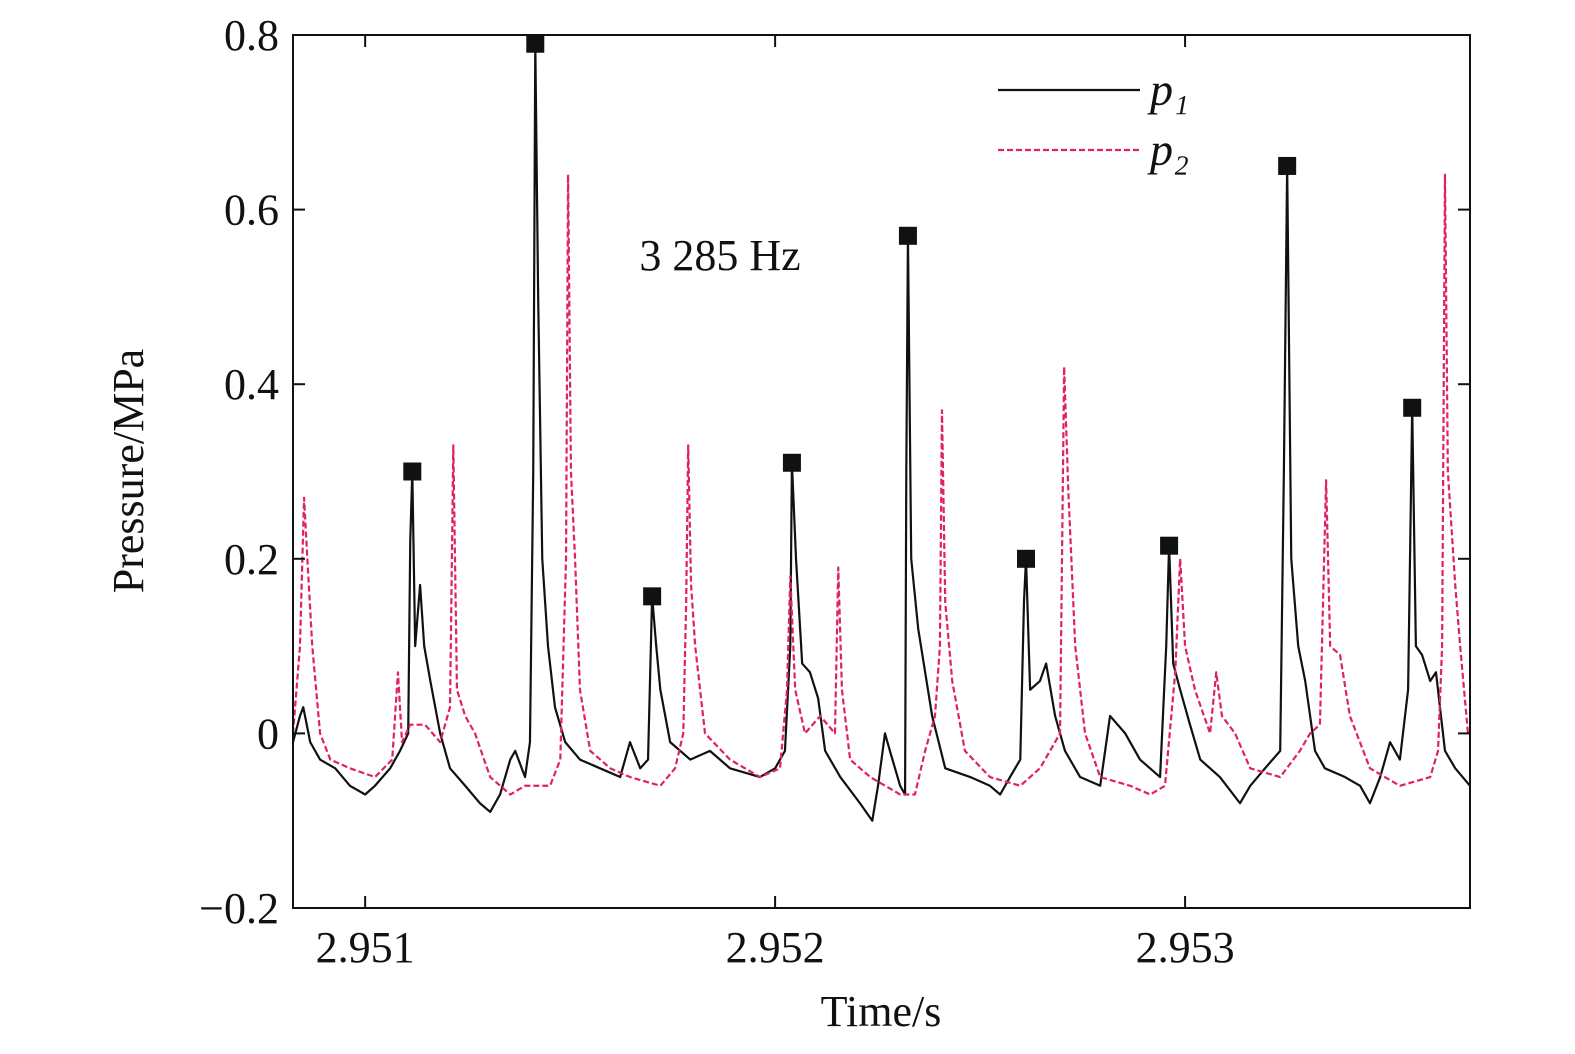  I want to click on y-tick-label: 0.6, so click(251, 210).